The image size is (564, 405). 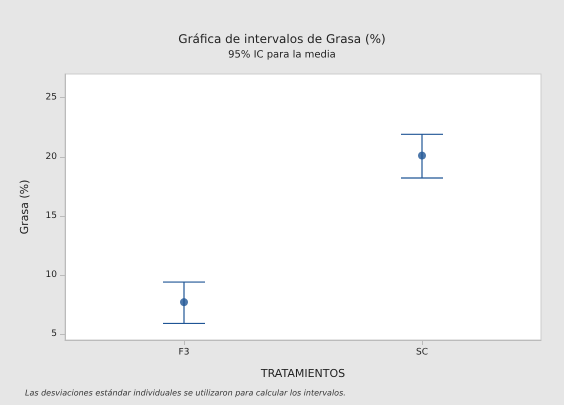 What do you see at coordinates (303, 373) in the screenshot?
I see `x-axis-title: TRATAMIENTOS` at bounding box center [303, 373].